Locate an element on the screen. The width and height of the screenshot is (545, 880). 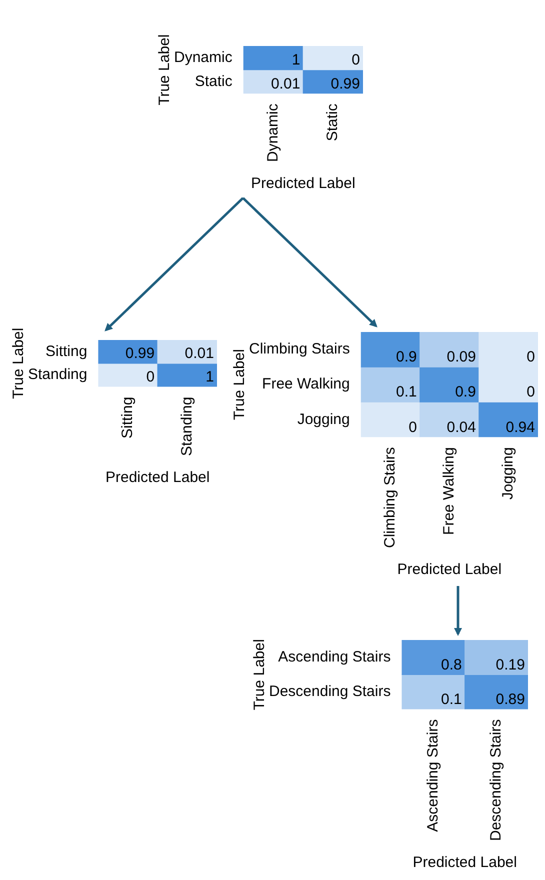
y-tick-label: Descending Stairs is located at coordinates (329, 691).